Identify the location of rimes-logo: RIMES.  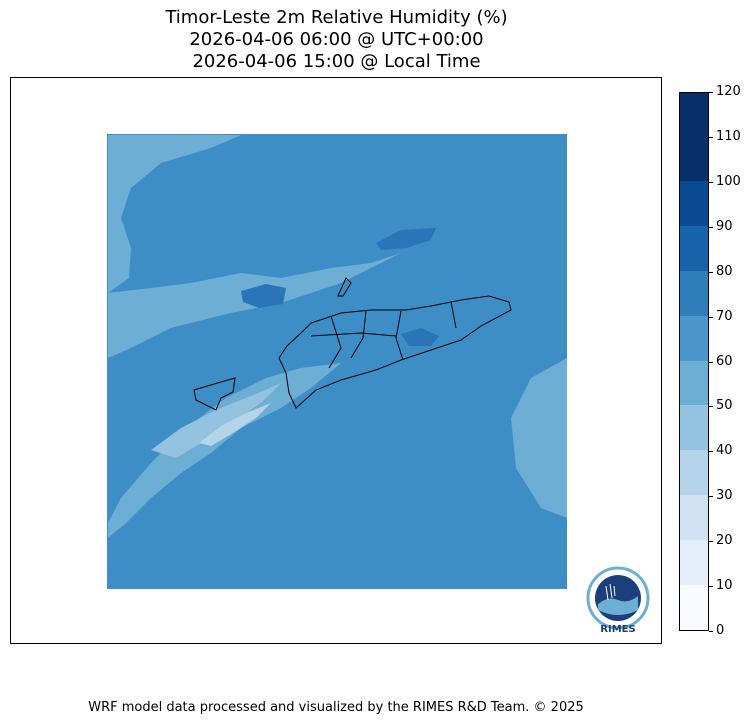
(618, 600).